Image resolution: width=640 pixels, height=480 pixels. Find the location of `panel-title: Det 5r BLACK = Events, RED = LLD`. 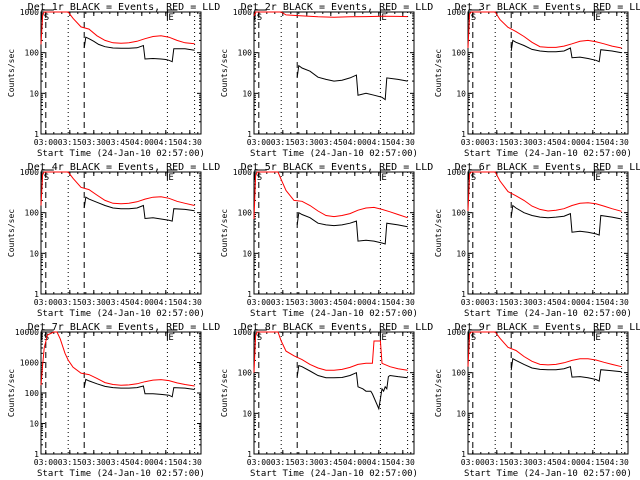

panel-title: Det 5r BLACK = Events, RED = LLD is located at coordinates (337, 167).